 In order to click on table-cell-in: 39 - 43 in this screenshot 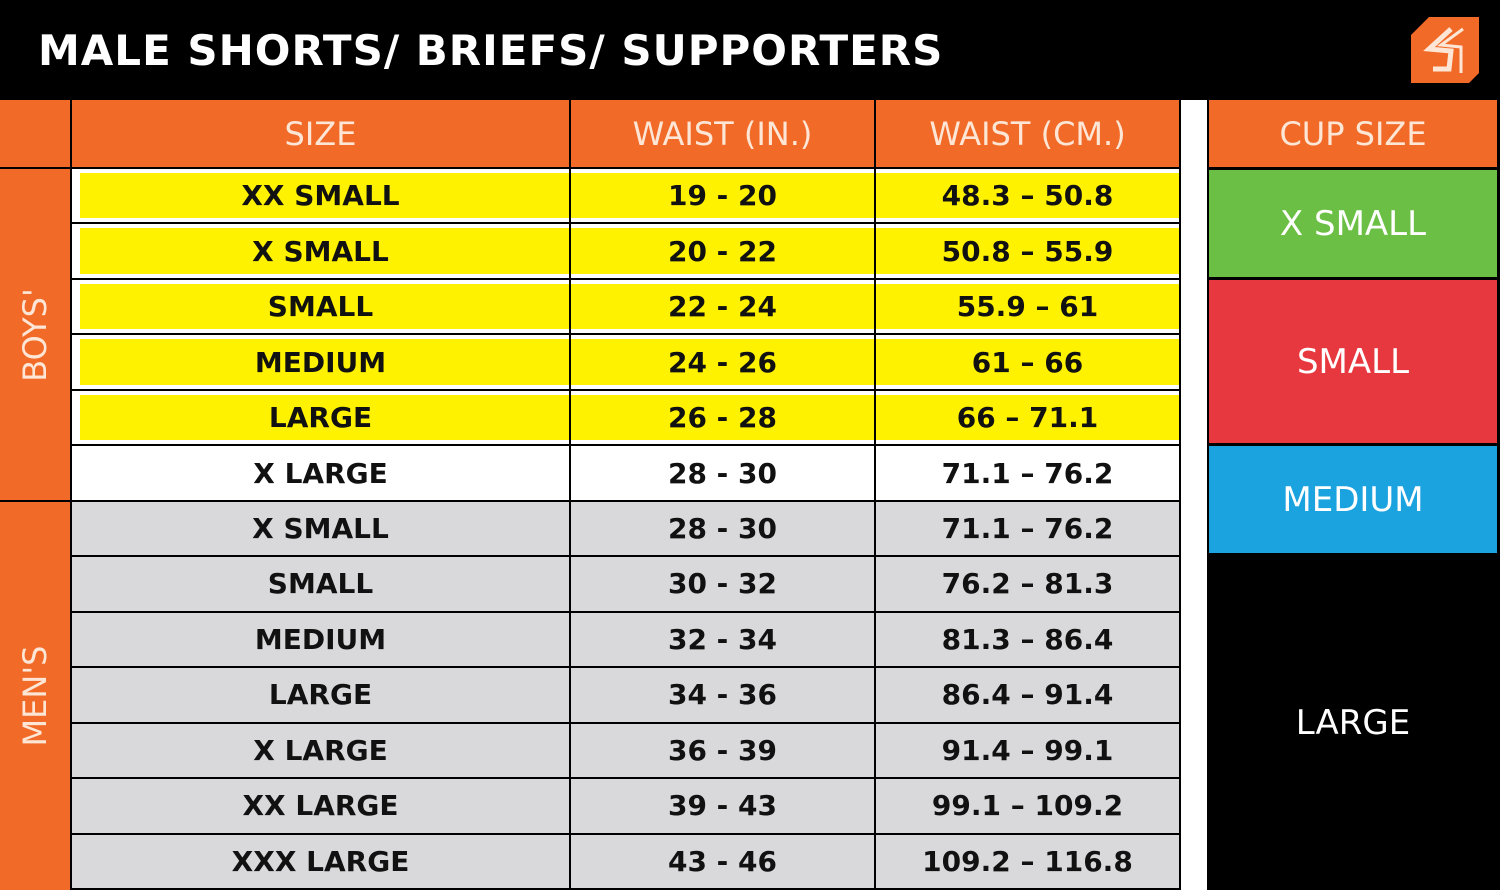, I will do `click(722, 806)`.